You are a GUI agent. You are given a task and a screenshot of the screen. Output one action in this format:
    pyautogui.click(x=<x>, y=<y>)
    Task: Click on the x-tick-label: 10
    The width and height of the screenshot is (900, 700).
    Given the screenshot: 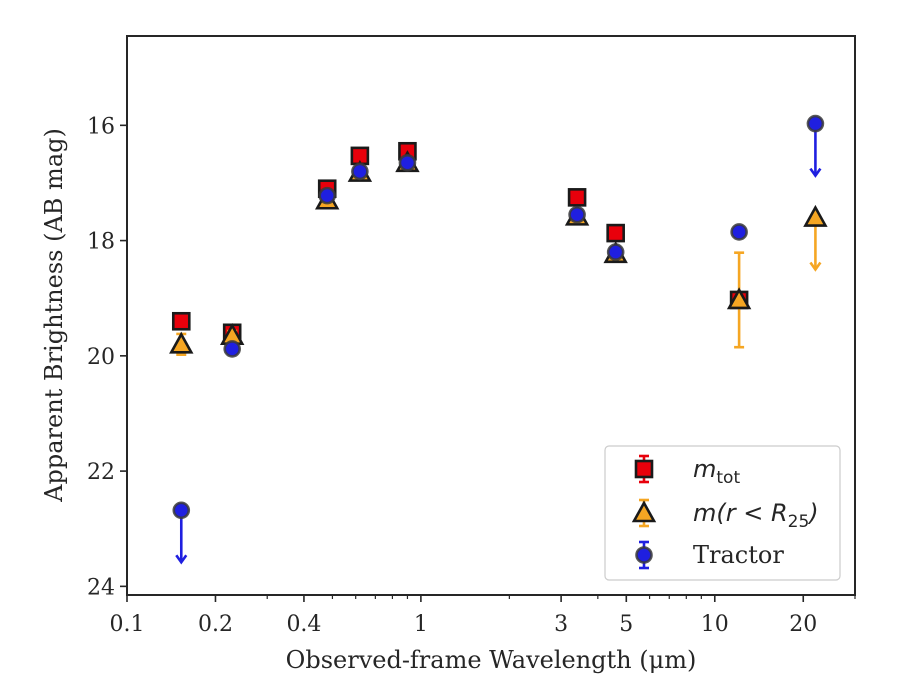 What is the action you would take?
    pyautogui.click(x=715, y=624)
    